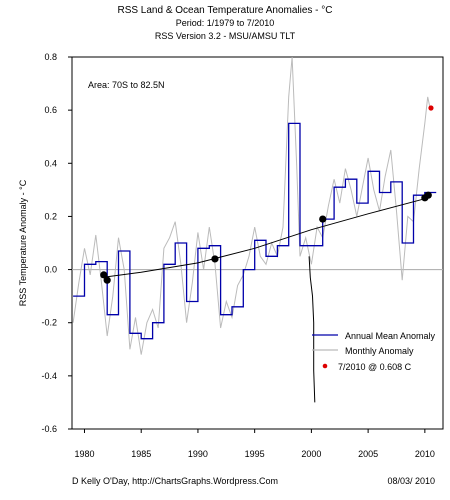 The height and width of the screenshot is (500, 450). I want to click on x-tick-label: 2010, so click(425, 454).